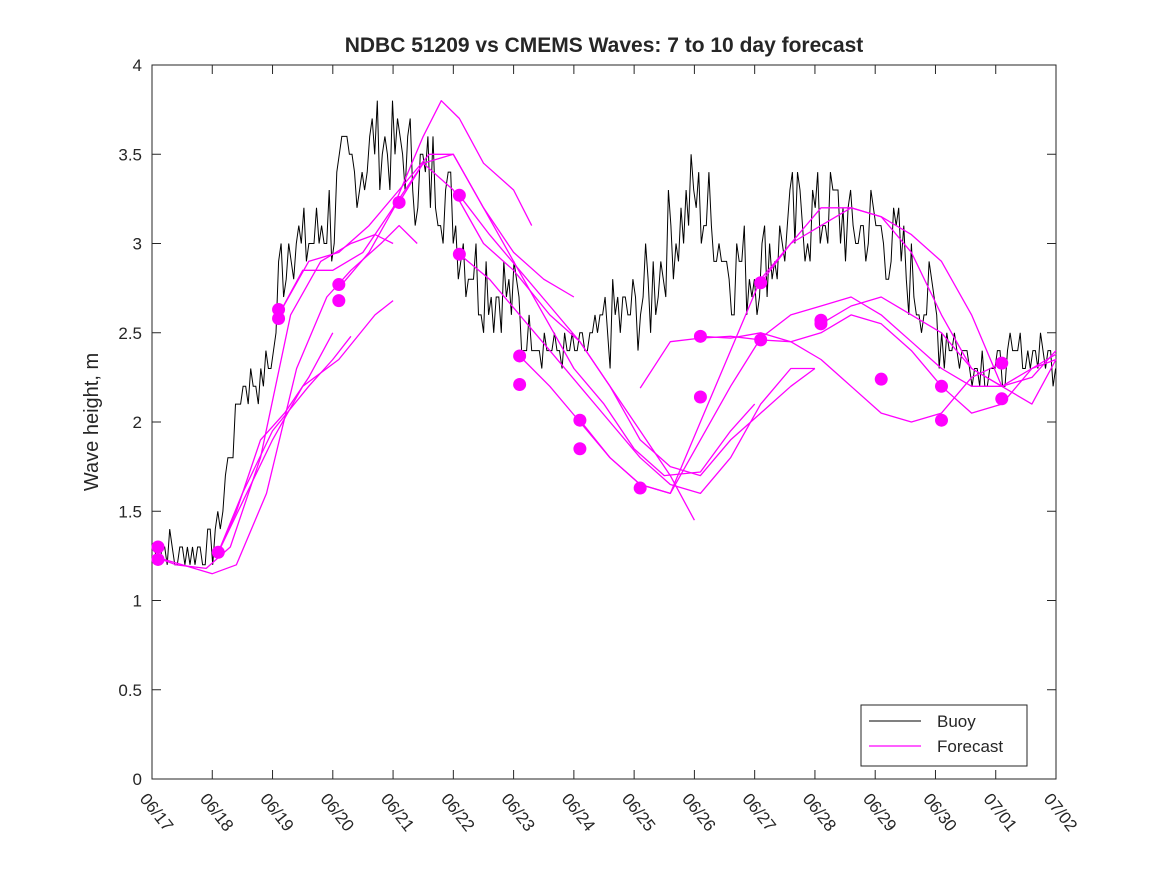 This screenshot has height=875, width=1167. Describe the element at coordinates (137, 244) in the screenshot. I see `y-tick-label: 3` at that location.